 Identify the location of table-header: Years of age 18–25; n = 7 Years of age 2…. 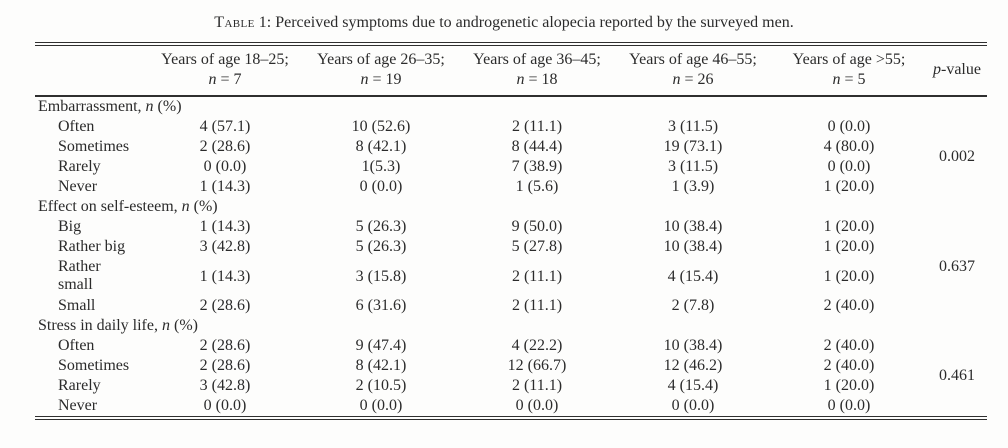
(511, 70).